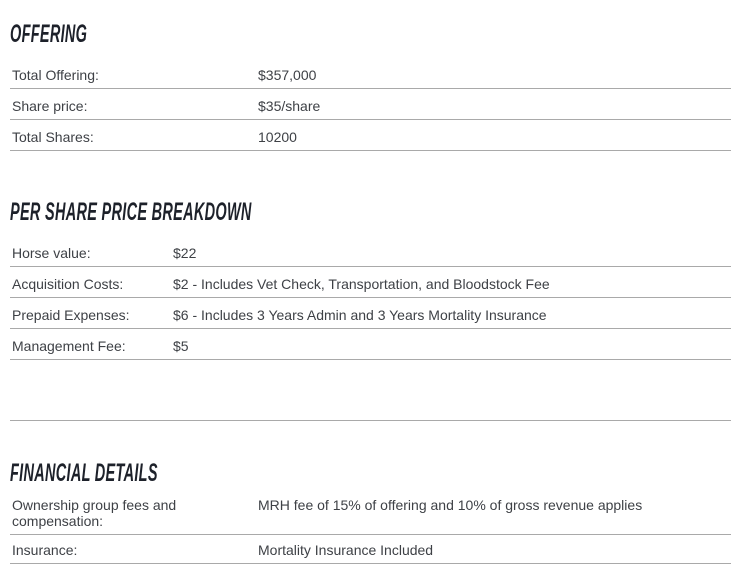  What do you see at coordinates (370, 390) in the screenshot?
I see `table-row-empty` at bounding box center [370, 390].